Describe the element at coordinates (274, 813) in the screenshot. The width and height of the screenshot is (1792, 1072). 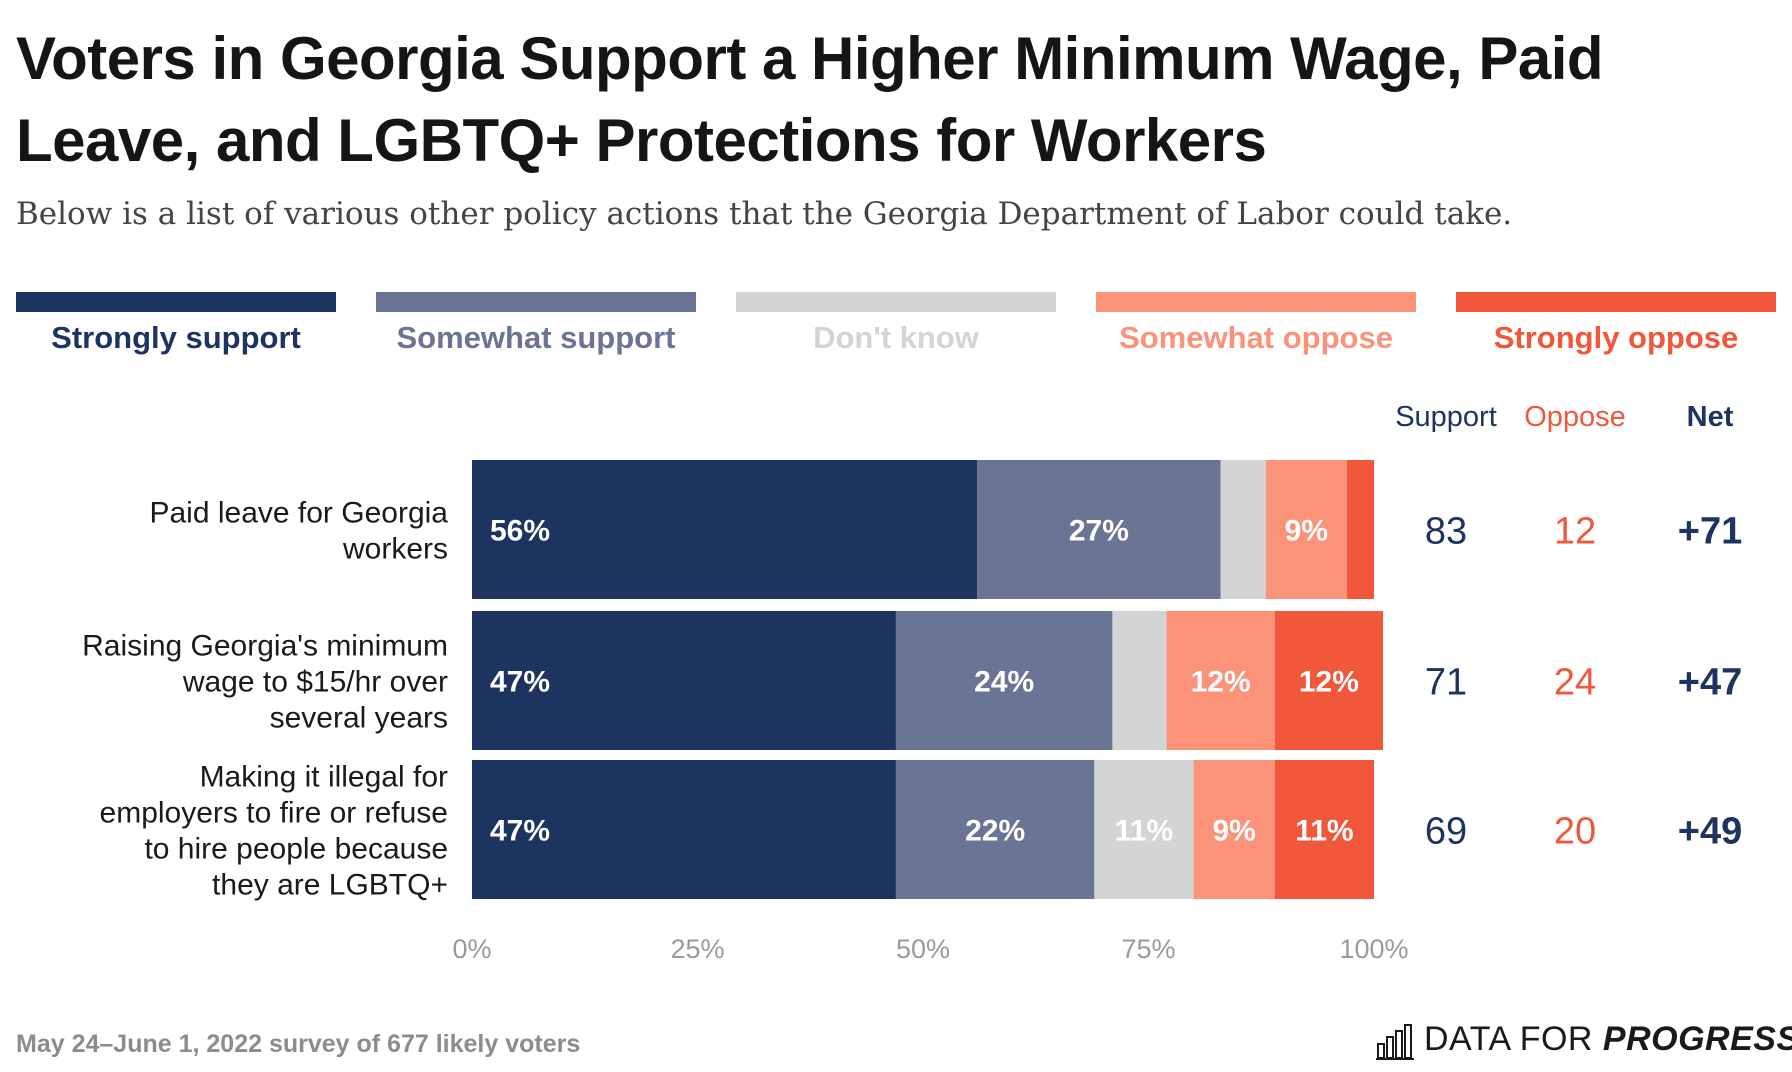
I see `category-label-3-line-2: employers to fire or refuse` at that location.